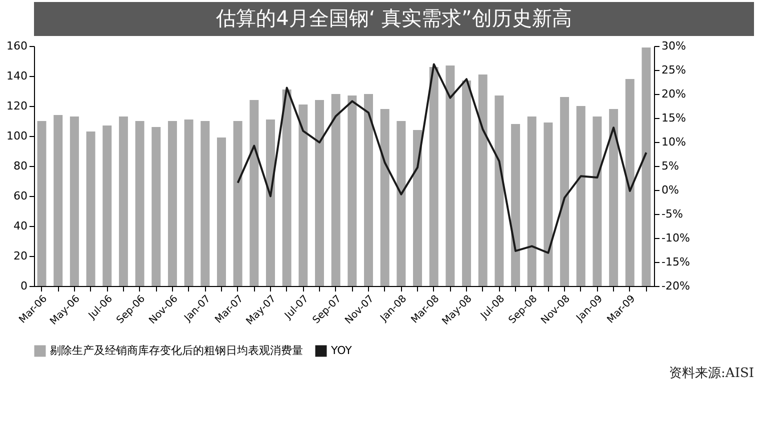 This screenshot has width=782, height=439. I want to click on y2-tick-label: -15%, so click(676, 262).